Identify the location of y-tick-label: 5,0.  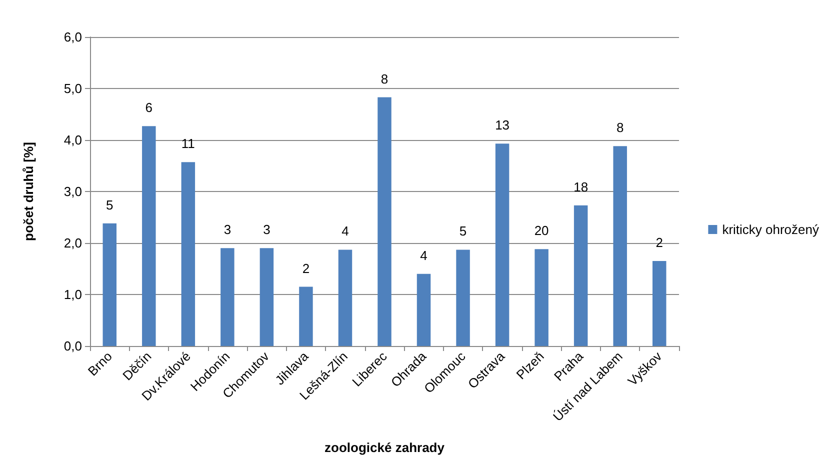
(73, 88).